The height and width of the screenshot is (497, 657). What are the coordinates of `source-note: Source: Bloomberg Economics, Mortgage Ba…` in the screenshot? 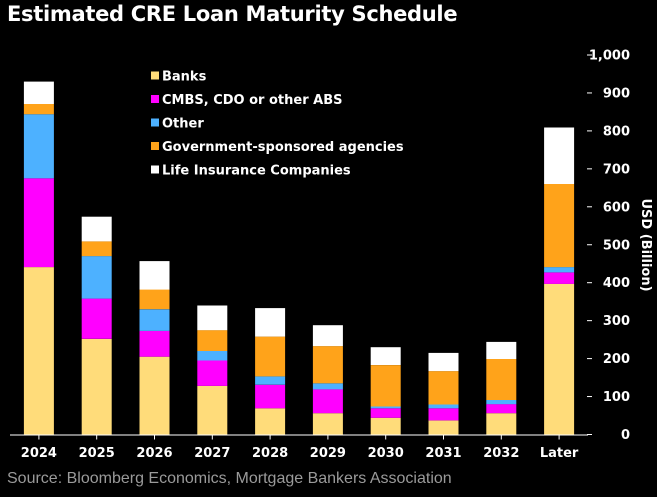 It's located at (229, 478).